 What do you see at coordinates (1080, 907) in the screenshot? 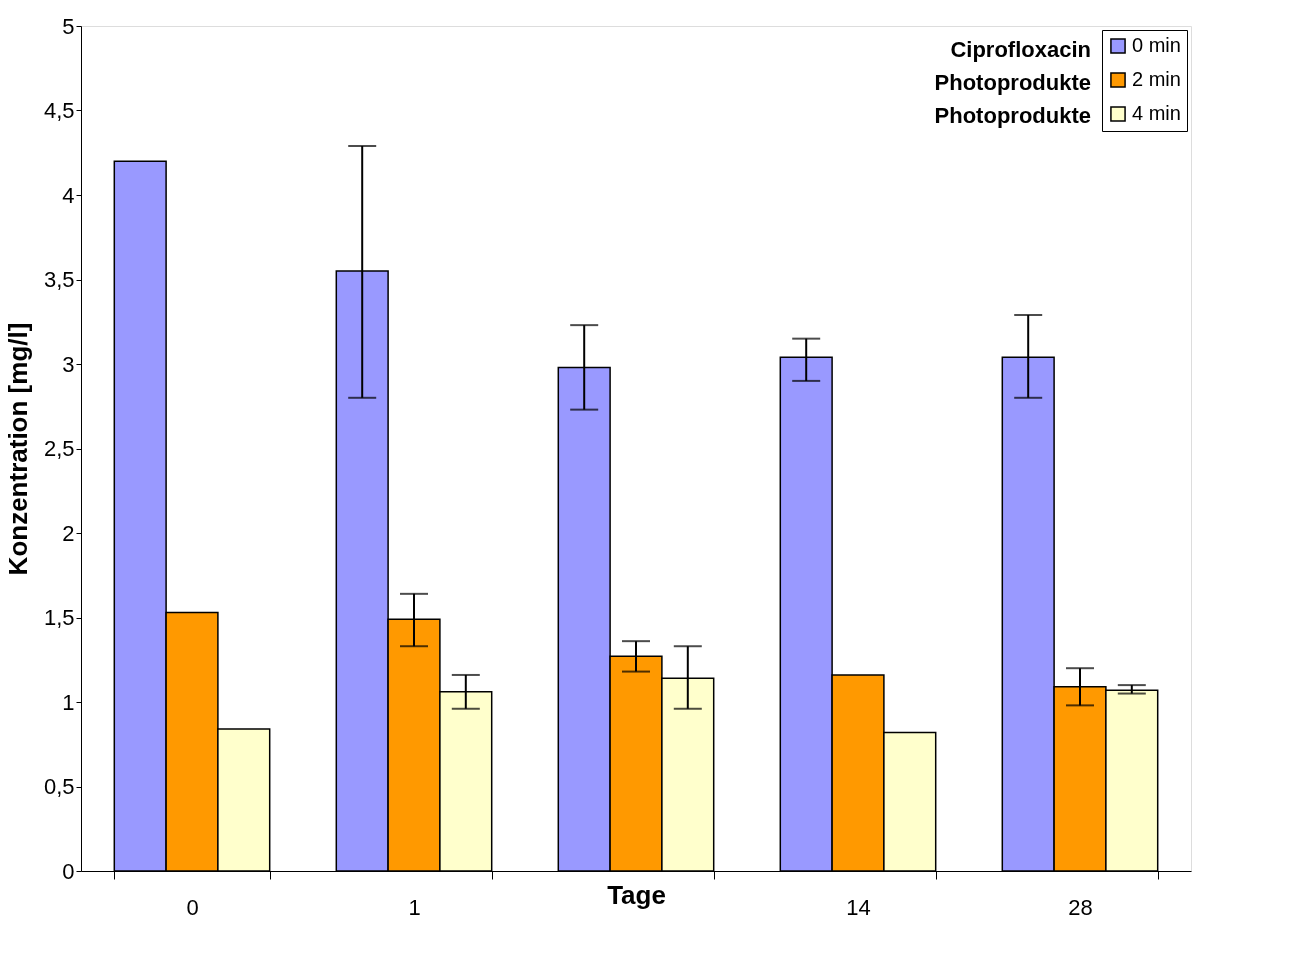
I see `x-tick-label: 28` at bounding box center [1080, 907].